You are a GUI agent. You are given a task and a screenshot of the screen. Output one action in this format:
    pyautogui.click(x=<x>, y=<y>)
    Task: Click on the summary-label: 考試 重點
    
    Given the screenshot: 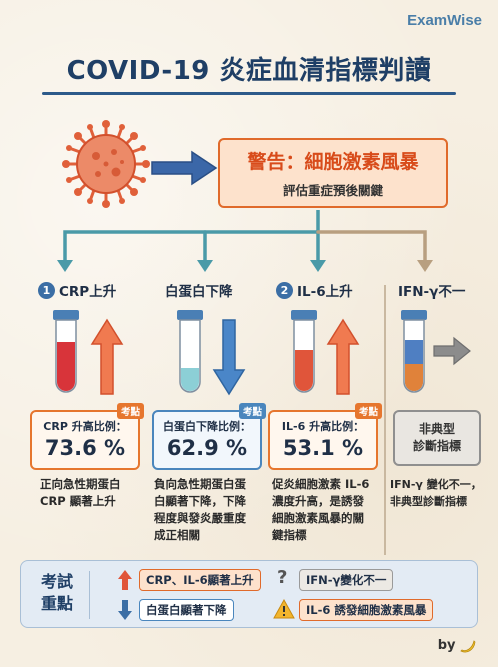 What is the action you would take?
    pyautogui.click(x=57, y=593)
    